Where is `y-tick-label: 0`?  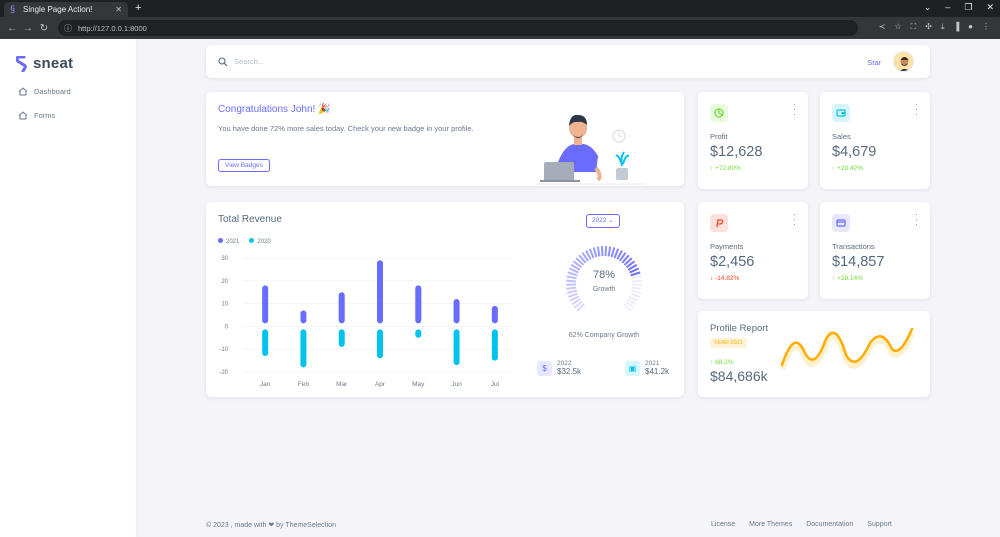 y-tick-label: 0 is located at coordinates (227, 327).